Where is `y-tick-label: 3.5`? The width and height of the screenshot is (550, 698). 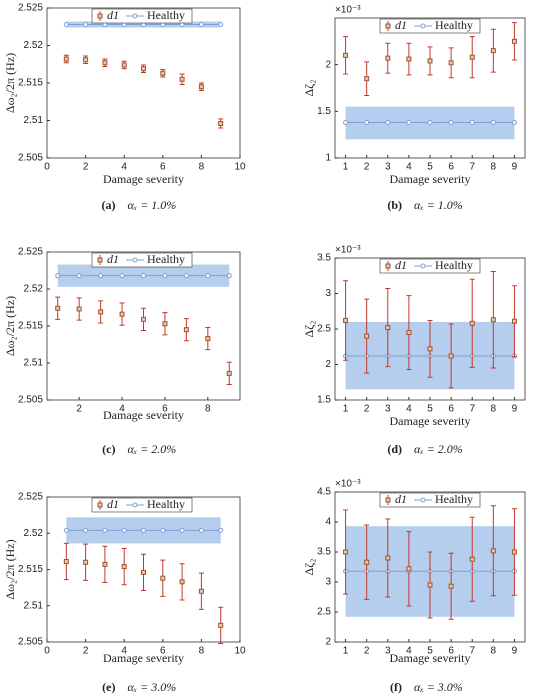
y-tick-label: 3.5 is located at coordinates (324, 258).